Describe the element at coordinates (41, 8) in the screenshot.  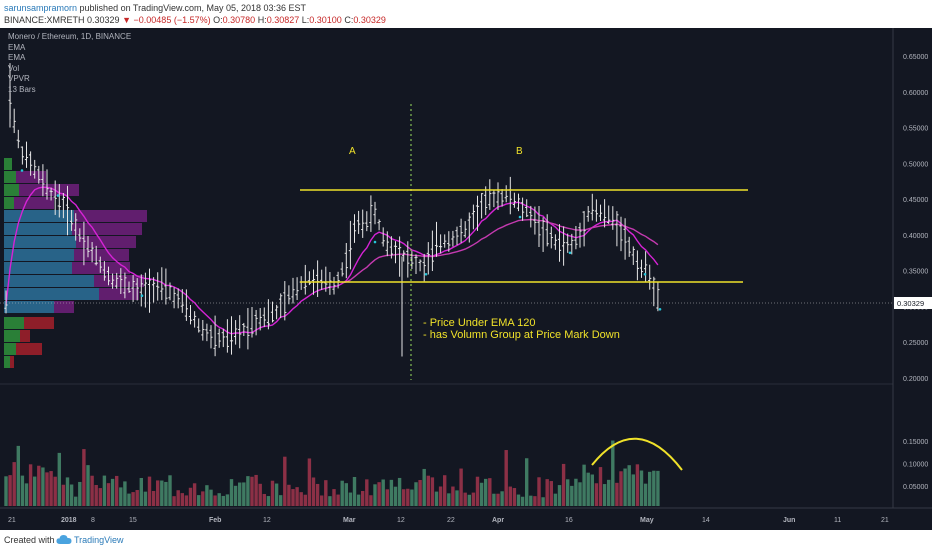
I see `author-link: sarunsampramorn` at that location.